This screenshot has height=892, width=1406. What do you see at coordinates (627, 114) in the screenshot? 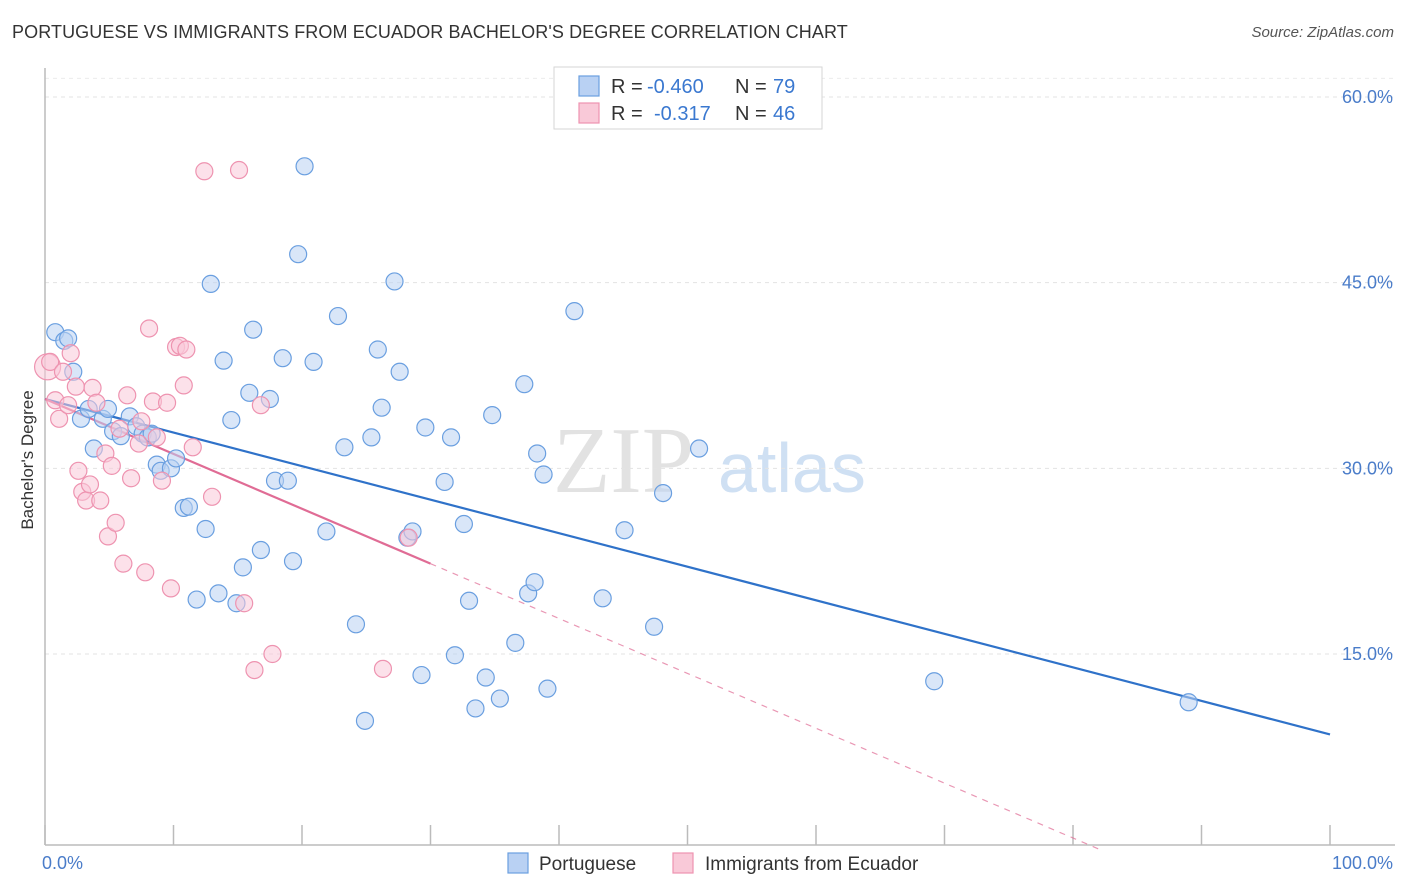
I see `legend-r-label-2: R =` at bounding box center [627, 114].